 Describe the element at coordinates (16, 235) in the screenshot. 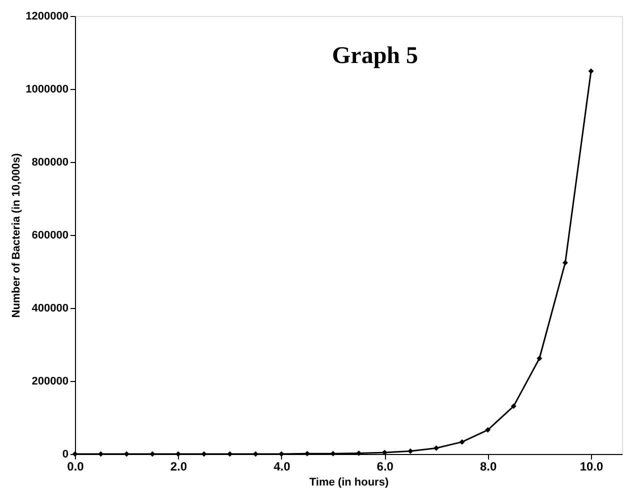

I see `y-axis-title: Number of Bacteria (in 10,000s)` at that location.